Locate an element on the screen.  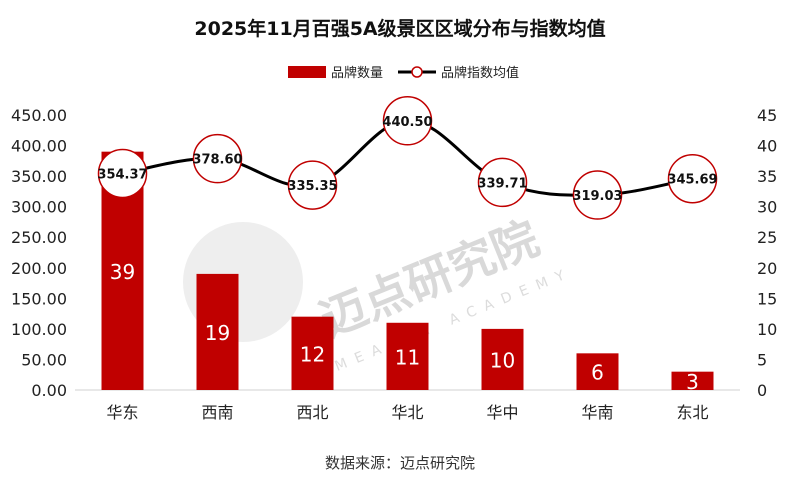
bar-value-label: 10 is located at coordinates (502, 360).